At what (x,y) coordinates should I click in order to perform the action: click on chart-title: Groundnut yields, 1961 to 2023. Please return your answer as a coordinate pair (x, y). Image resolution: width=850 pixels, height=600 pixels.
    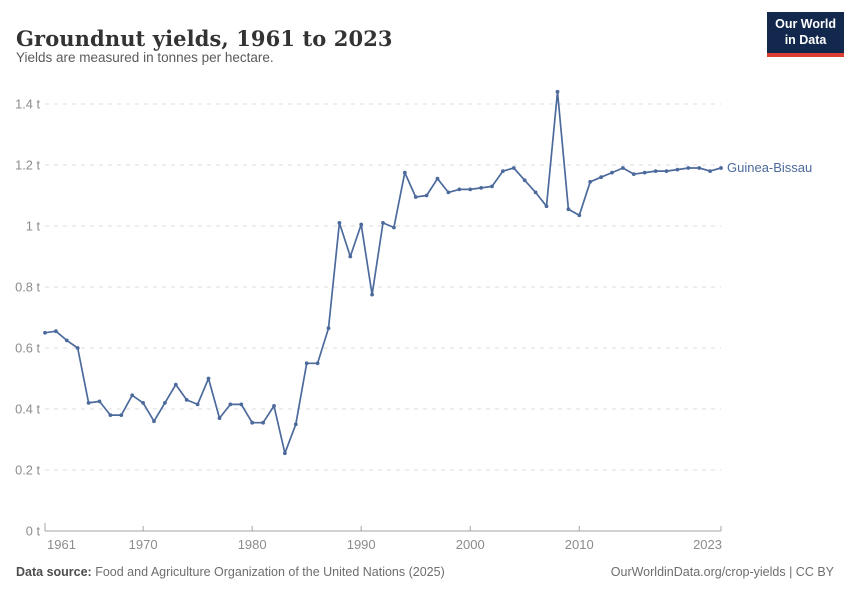
    Looking at the image, I should click on (204, 39).